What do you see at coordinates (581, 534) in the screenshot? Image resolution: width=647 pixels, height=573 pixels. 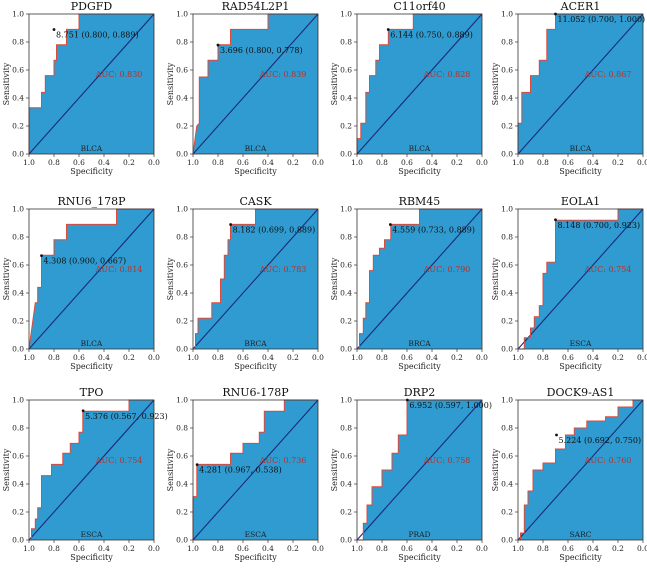 I see `cohort-label: SARC` at bounding box center [581, 534].